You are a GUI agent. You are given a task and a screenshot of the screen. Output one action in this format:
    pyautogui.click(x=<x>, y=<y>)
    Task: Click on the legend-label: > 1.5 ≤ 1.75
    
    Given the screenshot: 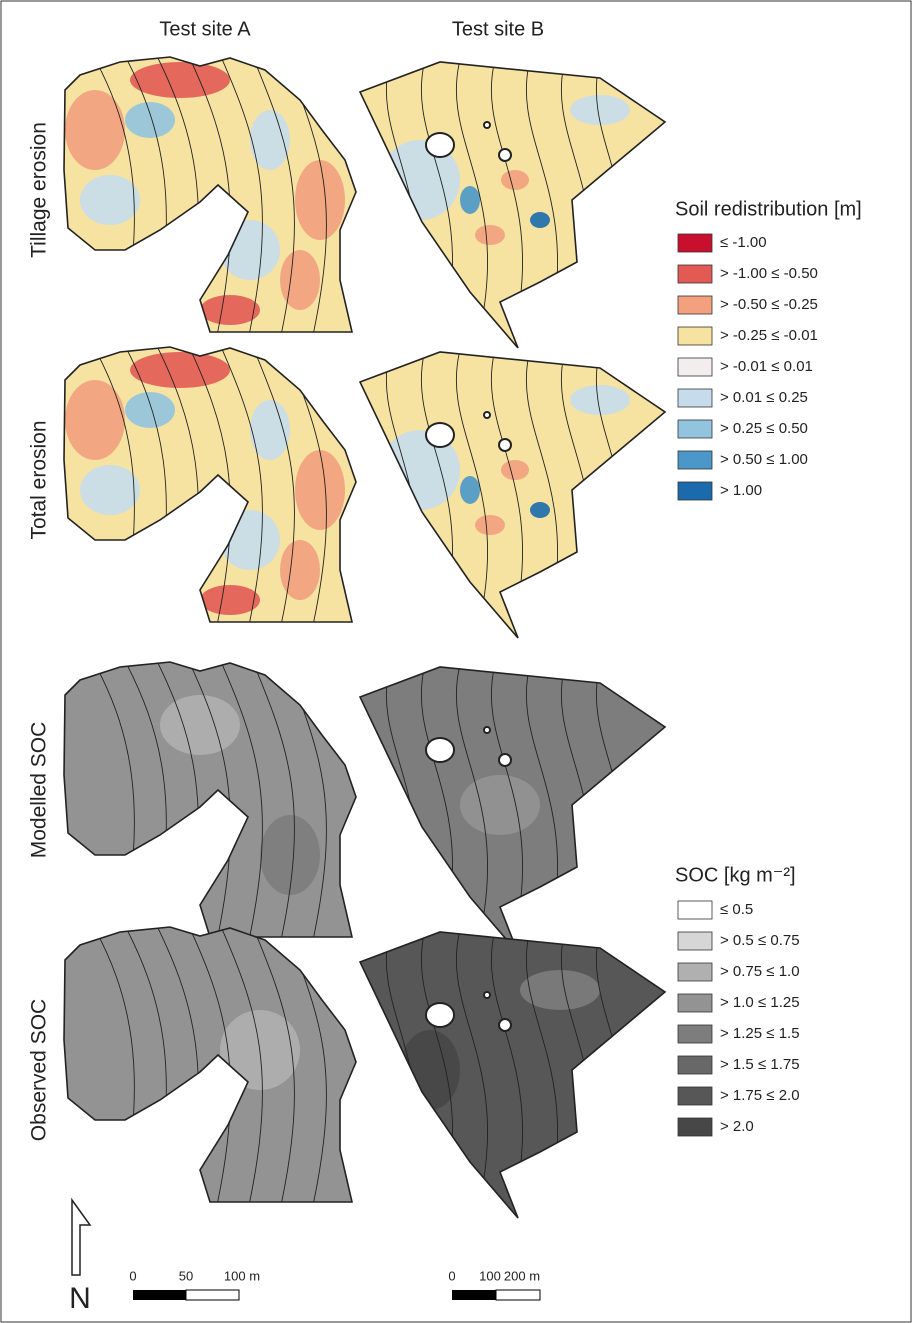 What is the action you would take?
    pyautogui.click(x=760, y=1064)
    